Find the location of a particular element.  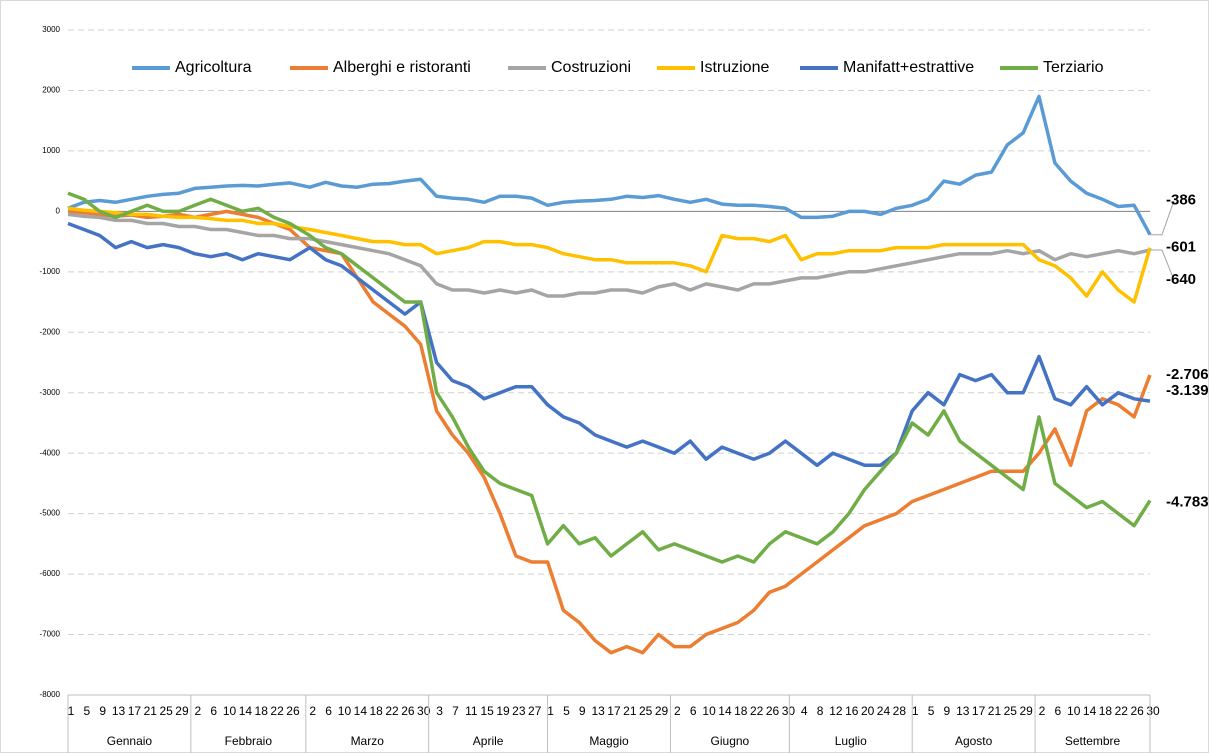

x-tick-label: 3 is located at coordinates (439, 711).